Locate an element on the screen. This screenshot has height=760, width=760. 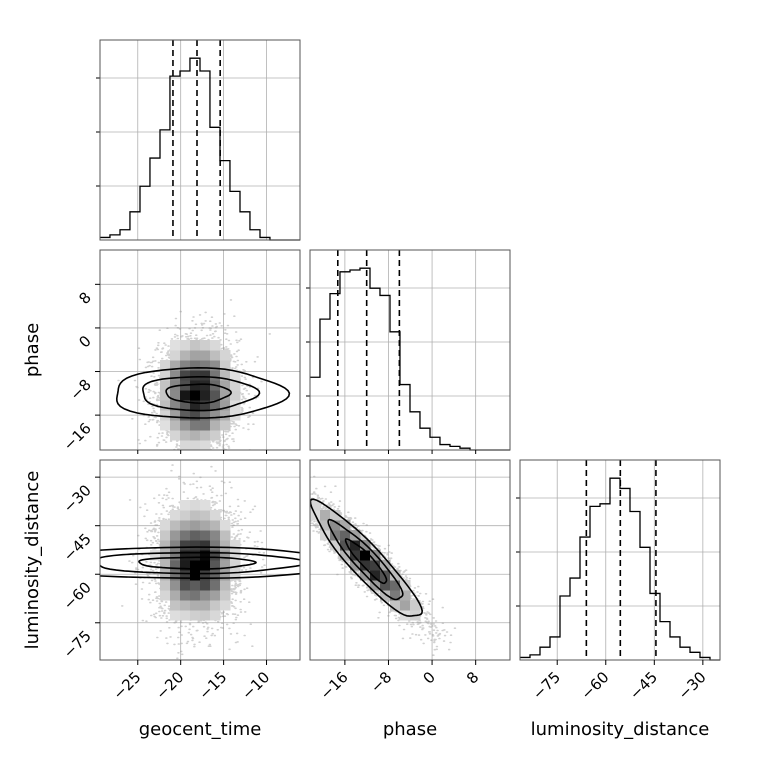
joint-panel-geocent_time-luminosity_distance is located at coordinates (200, 560).